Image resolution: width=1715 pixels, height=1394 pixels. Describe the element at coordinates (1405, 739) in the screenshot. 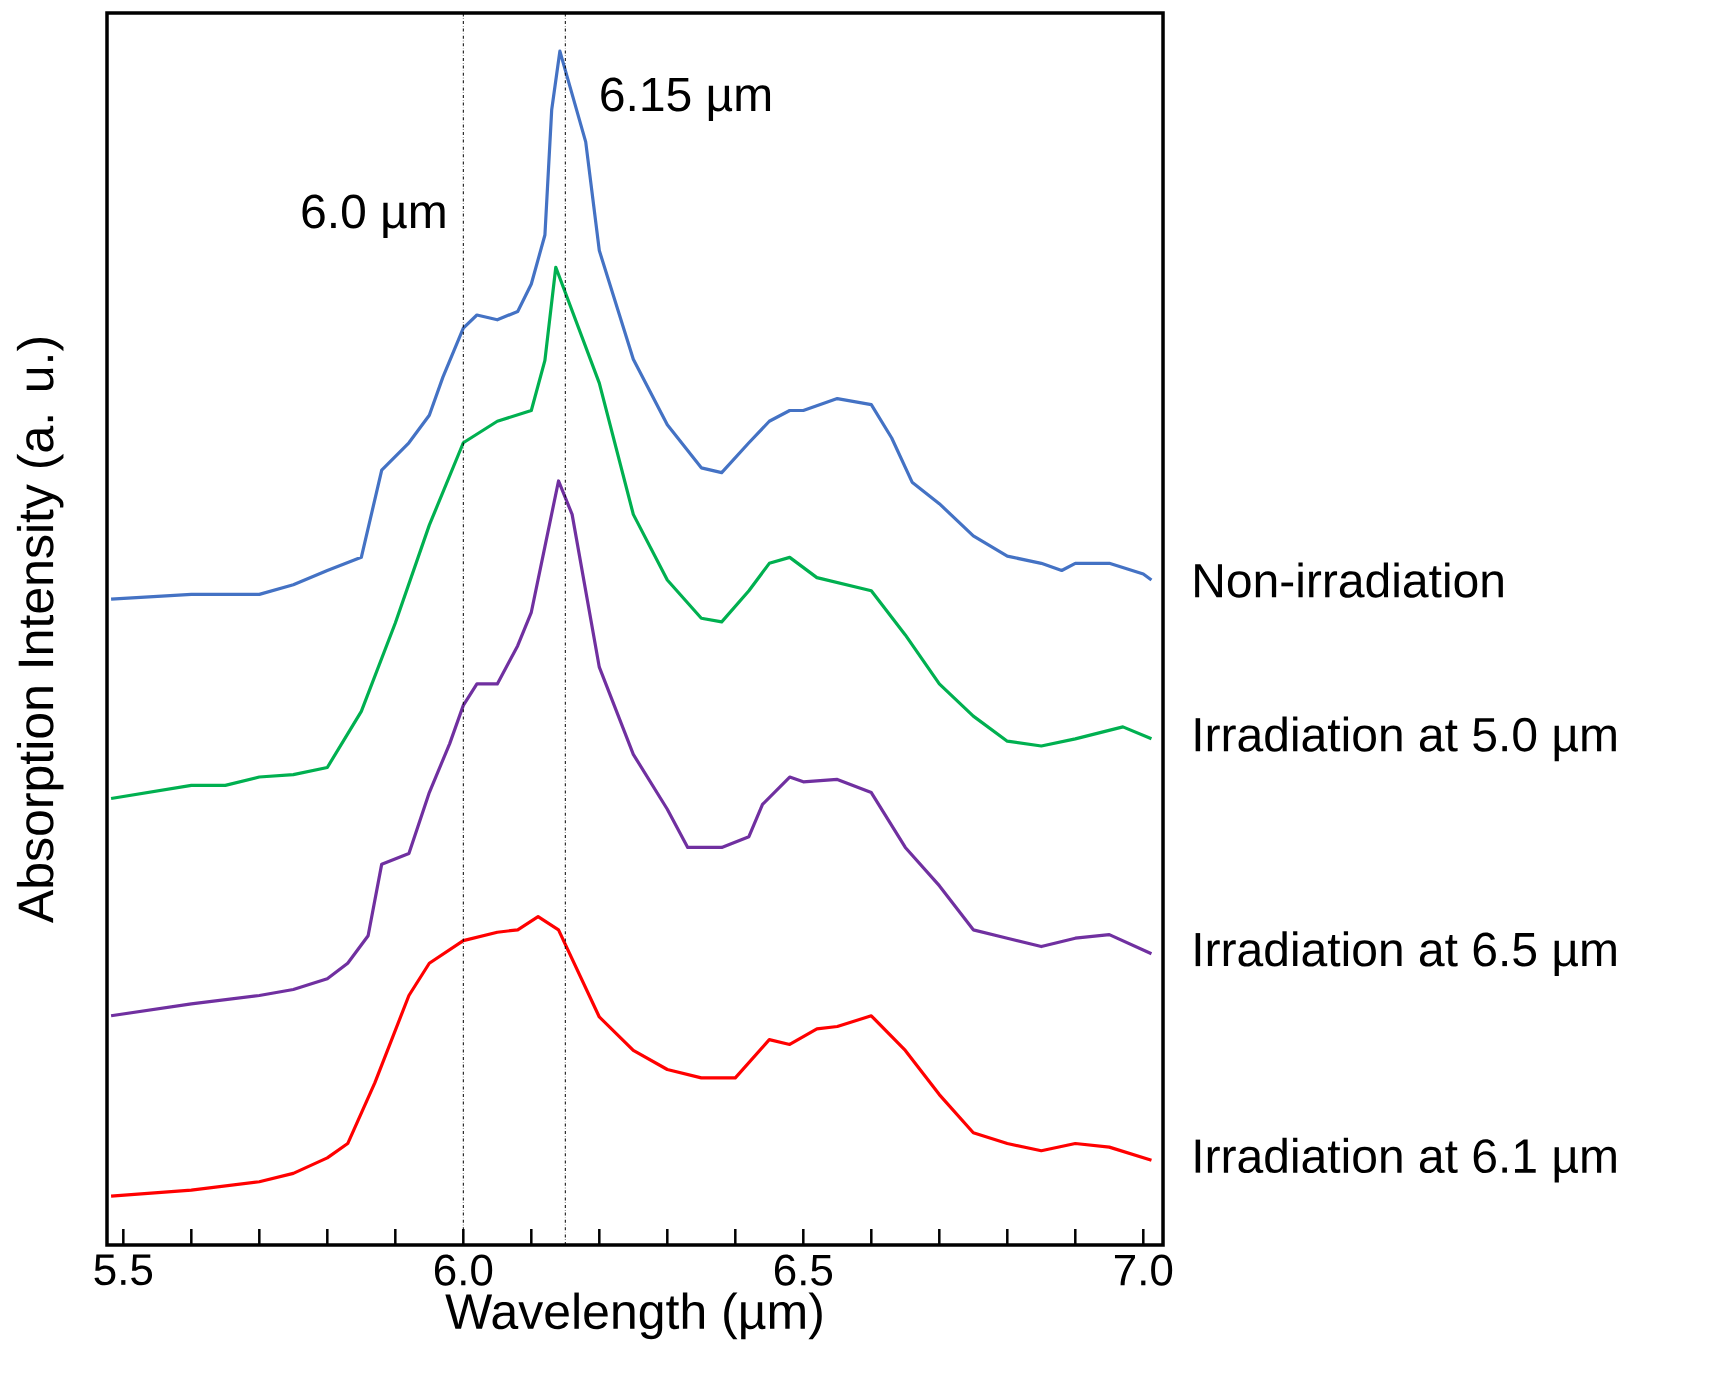

I see `series-label: Irradiation at 5.0 µm` at that location.